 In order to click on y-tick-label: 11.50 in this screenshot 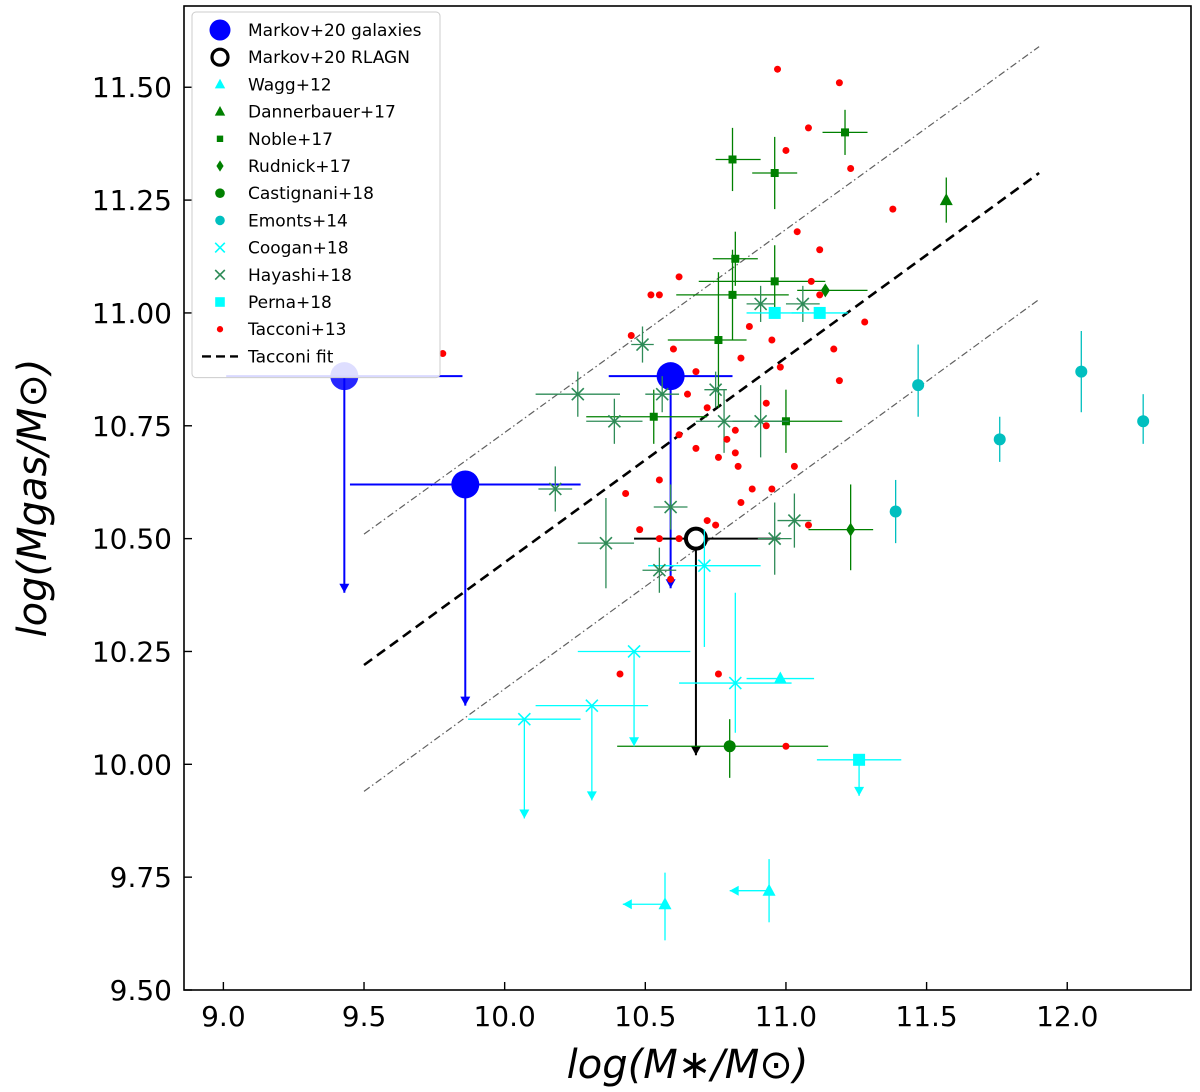, I will do `click(132, 87)`.